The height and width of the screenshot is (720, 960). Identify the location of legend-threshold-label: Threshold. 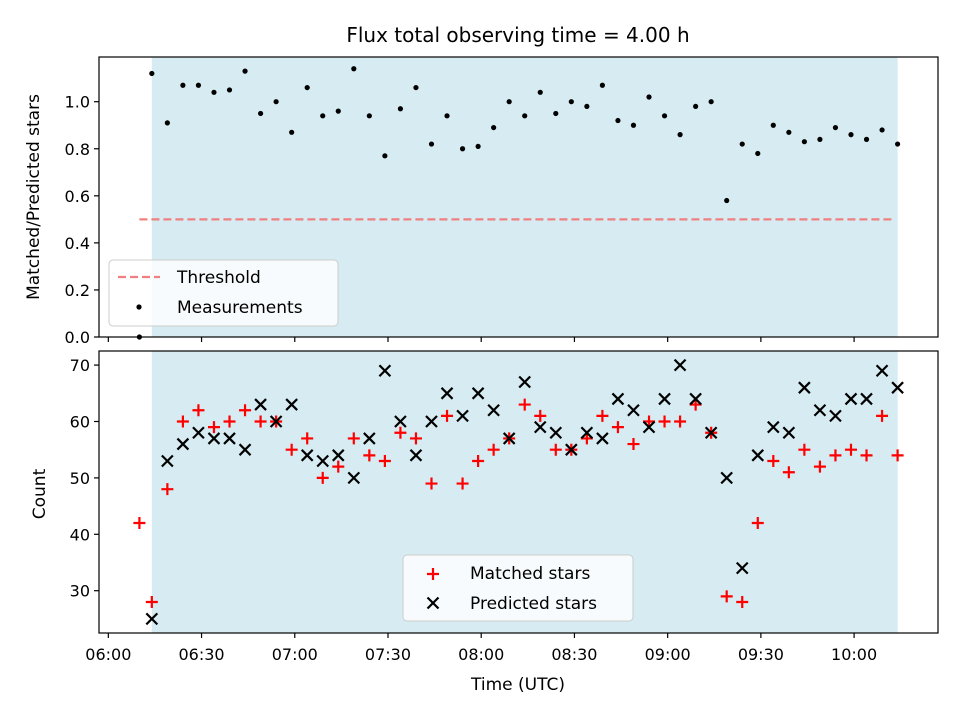
(218, 278).